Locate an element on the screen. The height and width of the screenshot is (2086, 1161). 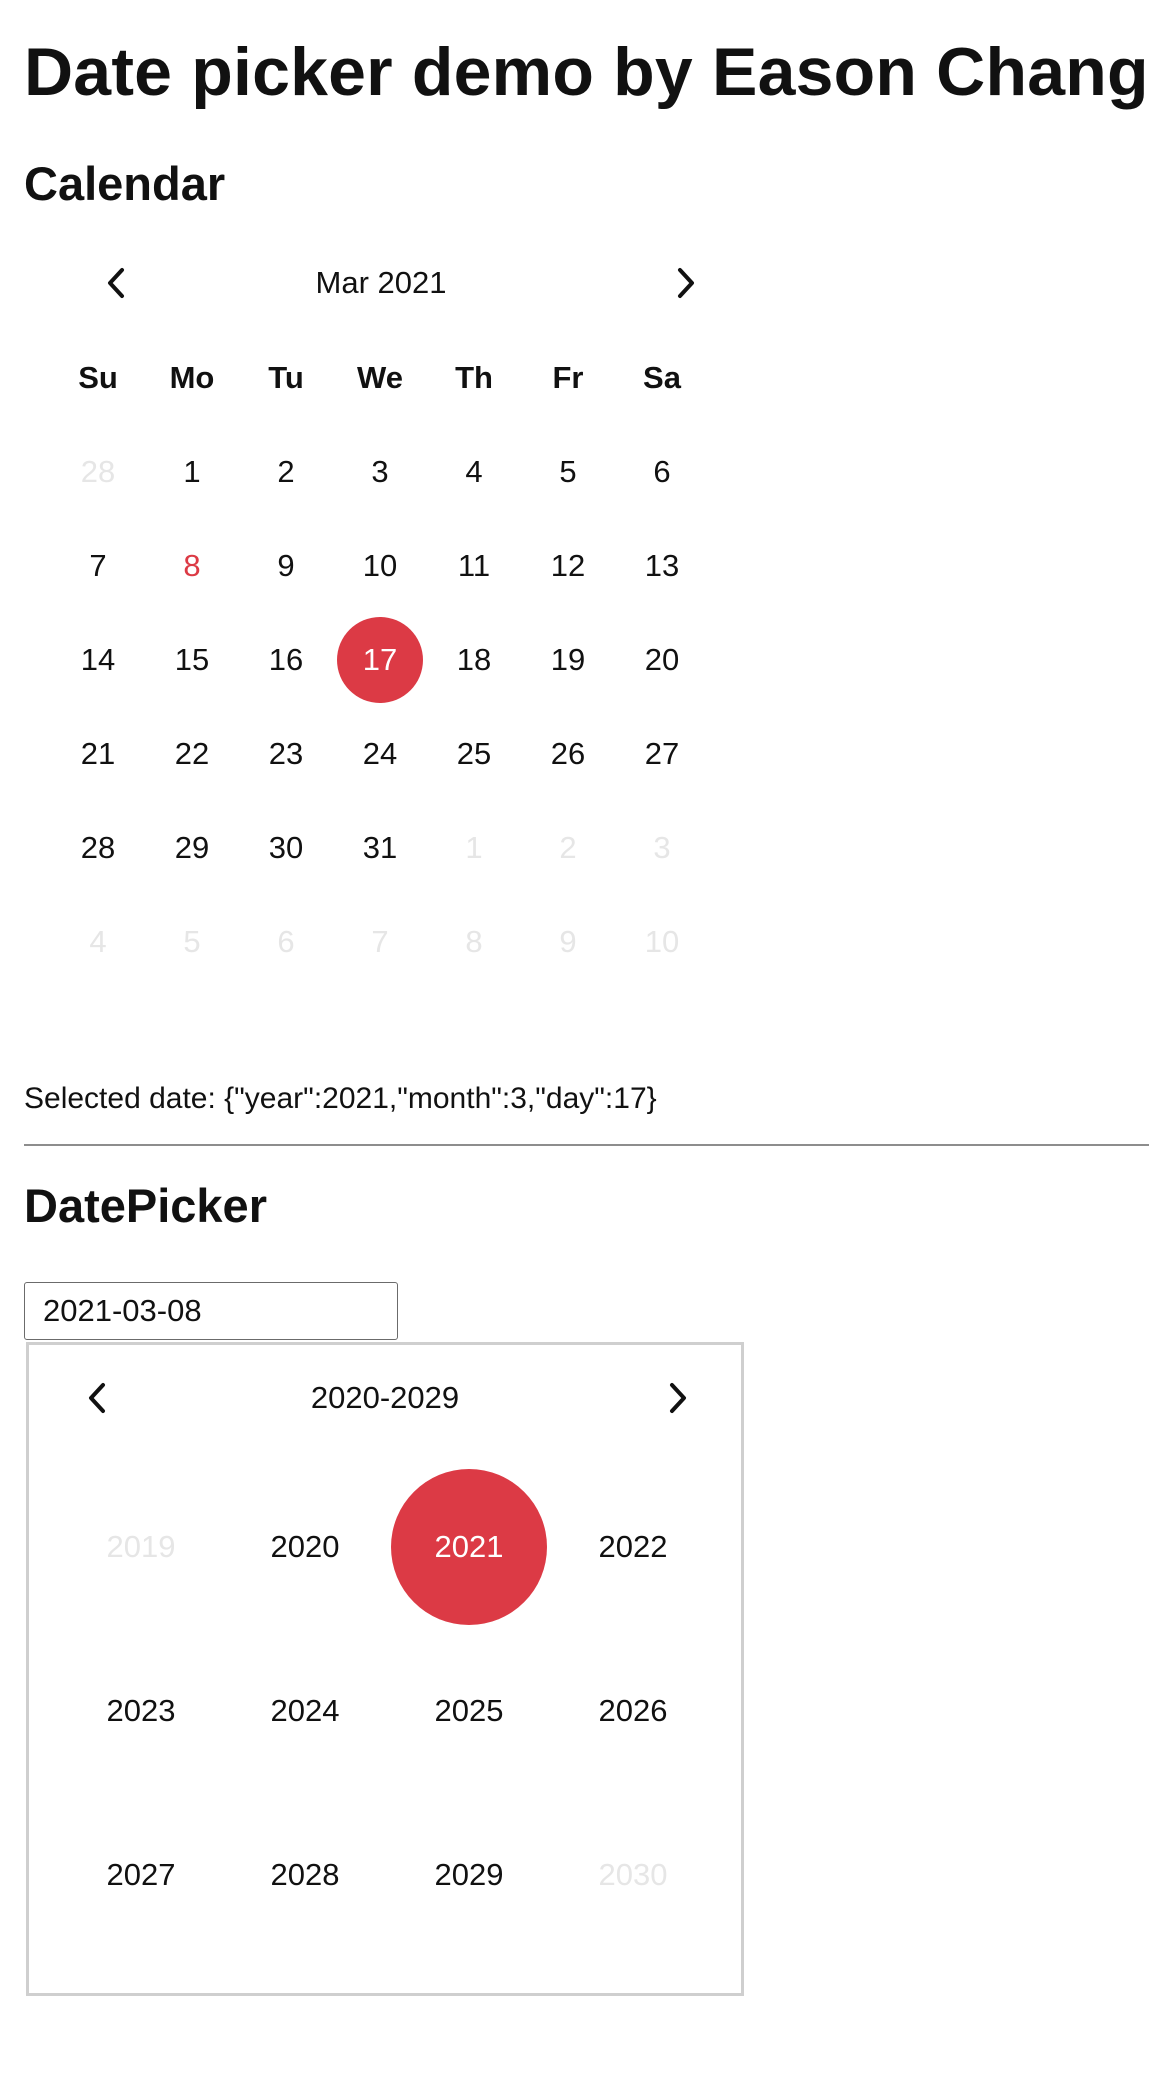
calendar-day: 22 is located at coordinates (192, 754).